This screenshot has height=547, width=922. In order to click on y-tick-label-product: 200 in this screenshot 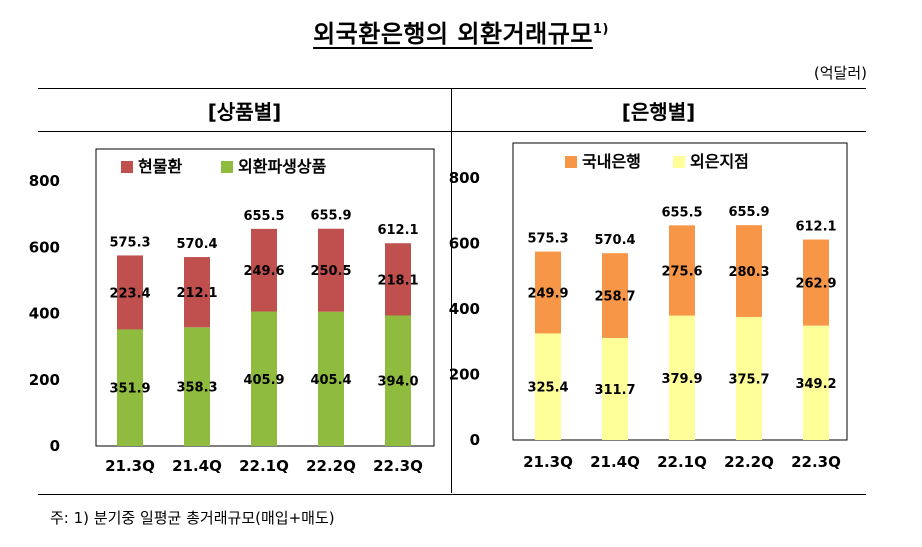, I will do `click(44, 380)`.